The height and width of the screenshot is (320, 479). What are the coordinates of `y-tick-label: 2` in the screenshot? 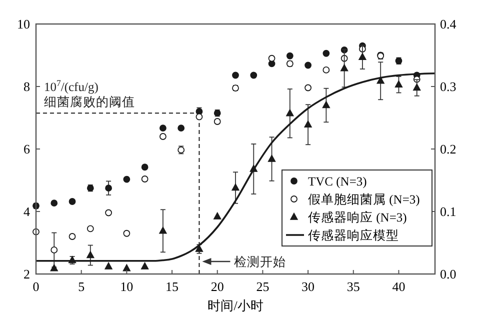 It's located at (27, 274).